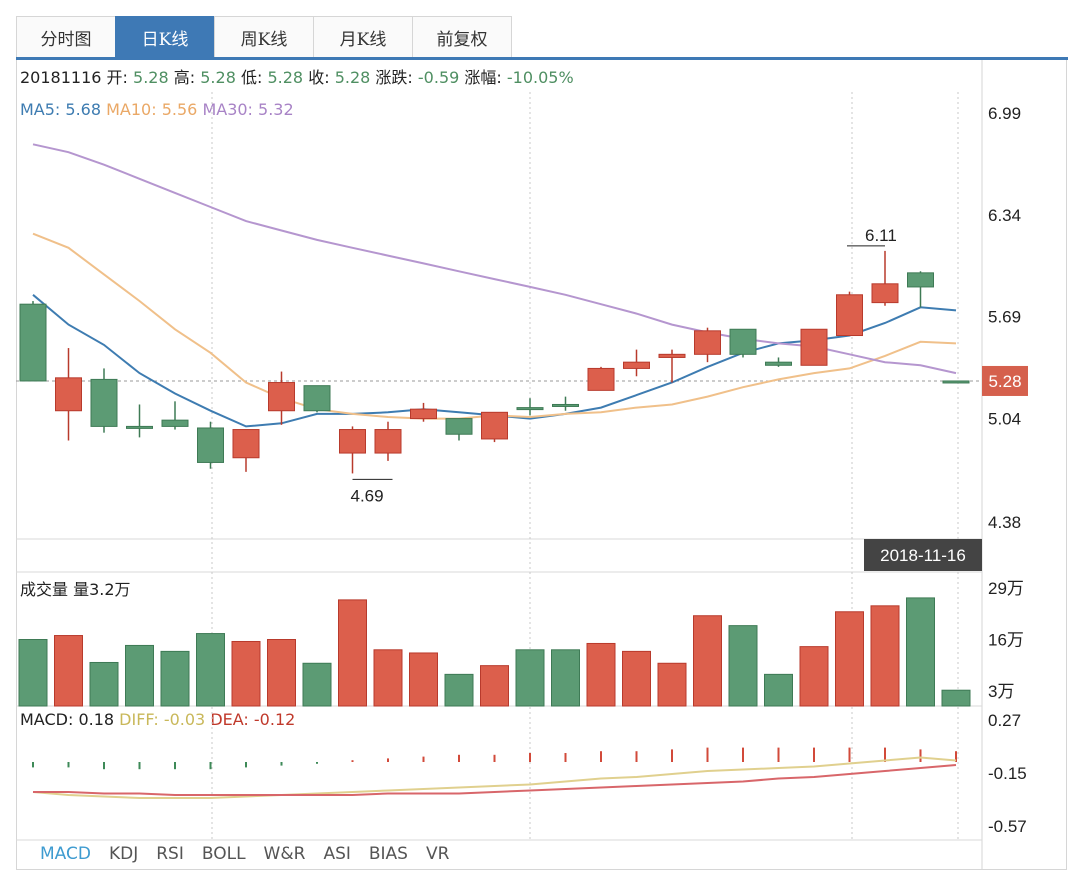  What do you see at coordinates (367, 495) in the screenshot?
I see `low-annotation: 4.69` at bounding box center [367, 495].